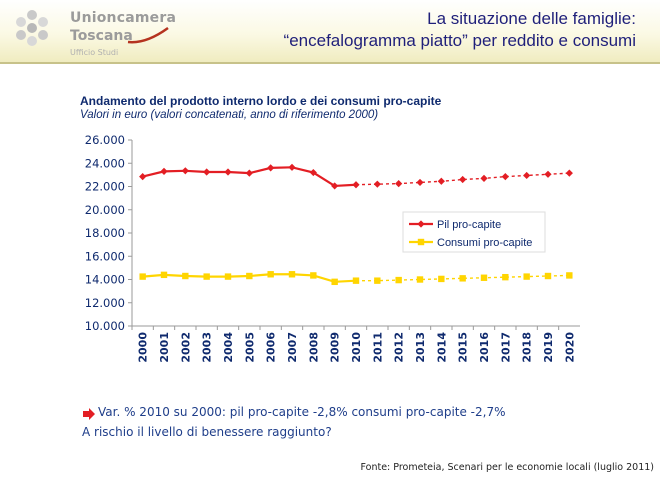  Describe the element at coordinates (271, 347) in the screenshot. I see `x-tick-label: 2006` at that location.